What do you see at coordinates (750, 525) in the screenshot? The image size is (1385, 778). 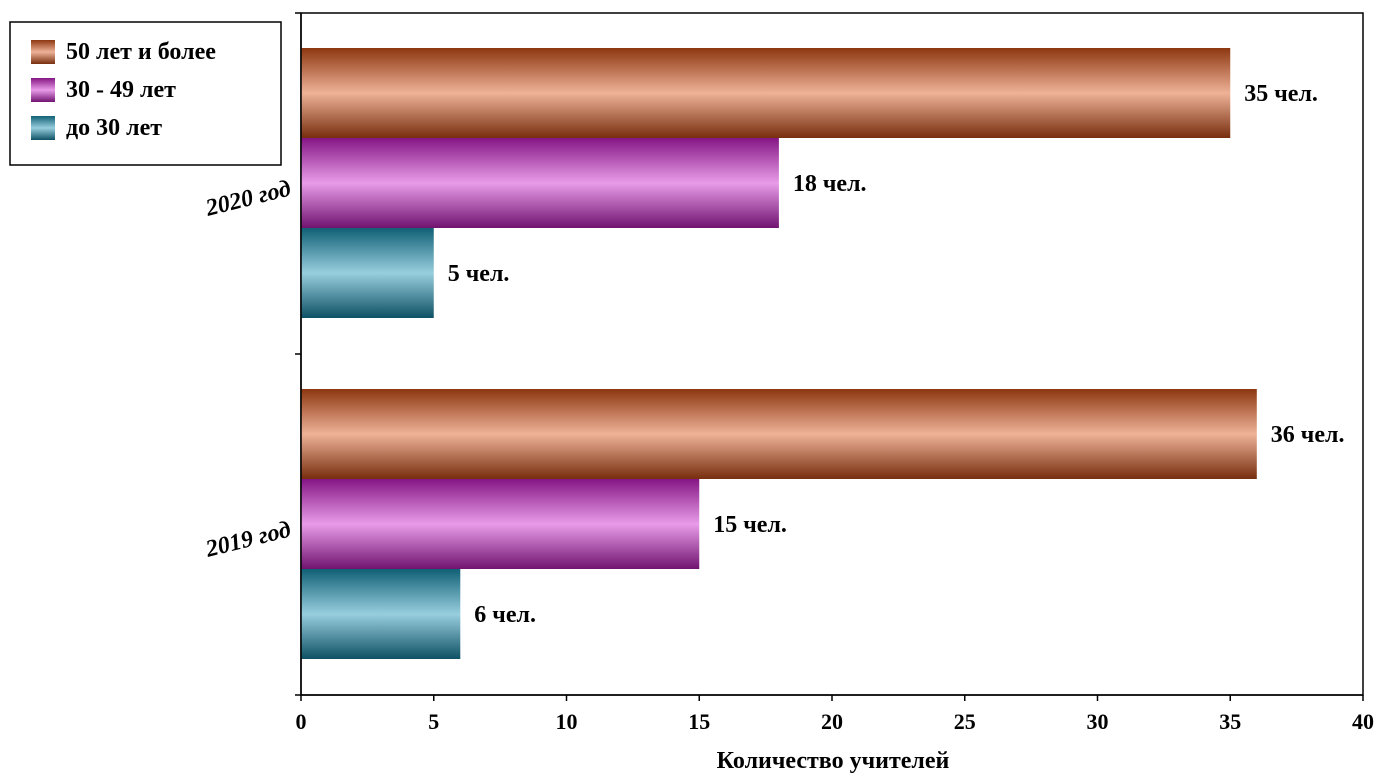 I see `bar-value-label: 15 чел.` at bounding box center [750, 525].